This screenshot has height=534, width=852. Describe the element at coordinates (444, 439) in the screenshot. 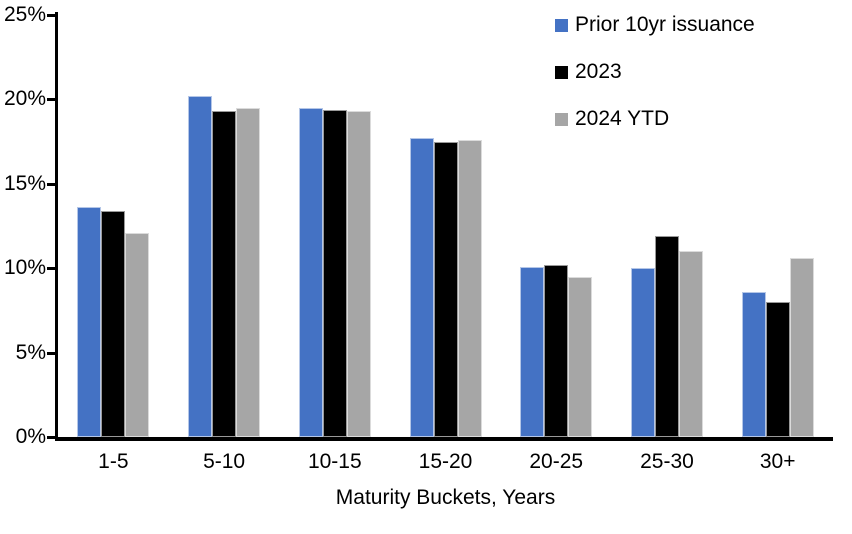

I see `x-axis-line` at that location.